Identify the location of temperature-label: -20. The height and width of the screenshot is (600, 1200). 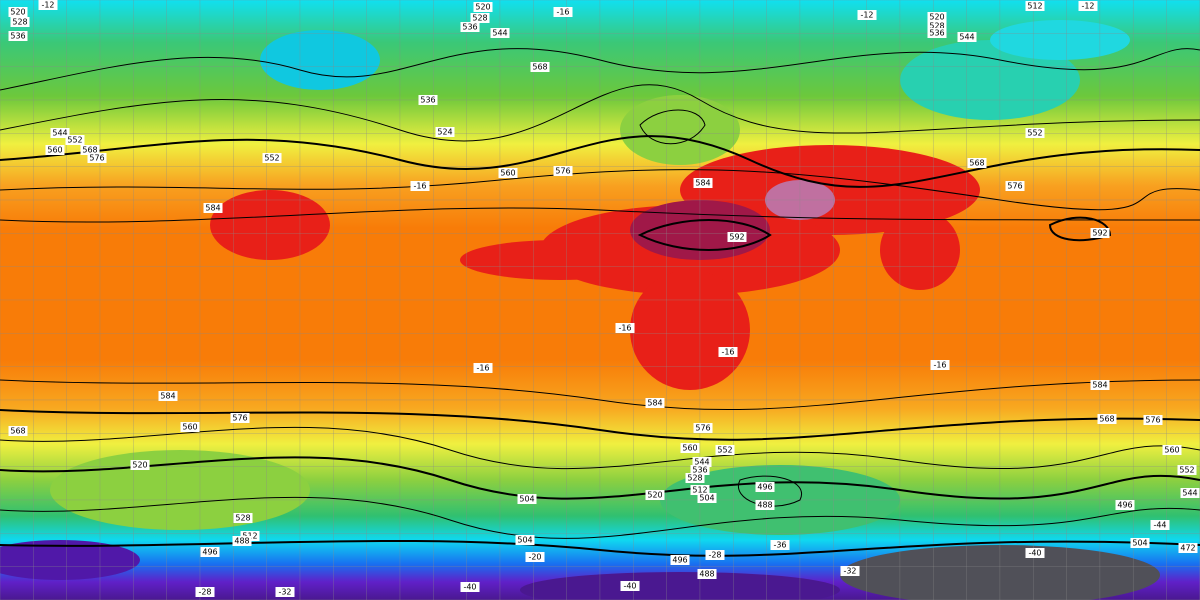
(534, 557).